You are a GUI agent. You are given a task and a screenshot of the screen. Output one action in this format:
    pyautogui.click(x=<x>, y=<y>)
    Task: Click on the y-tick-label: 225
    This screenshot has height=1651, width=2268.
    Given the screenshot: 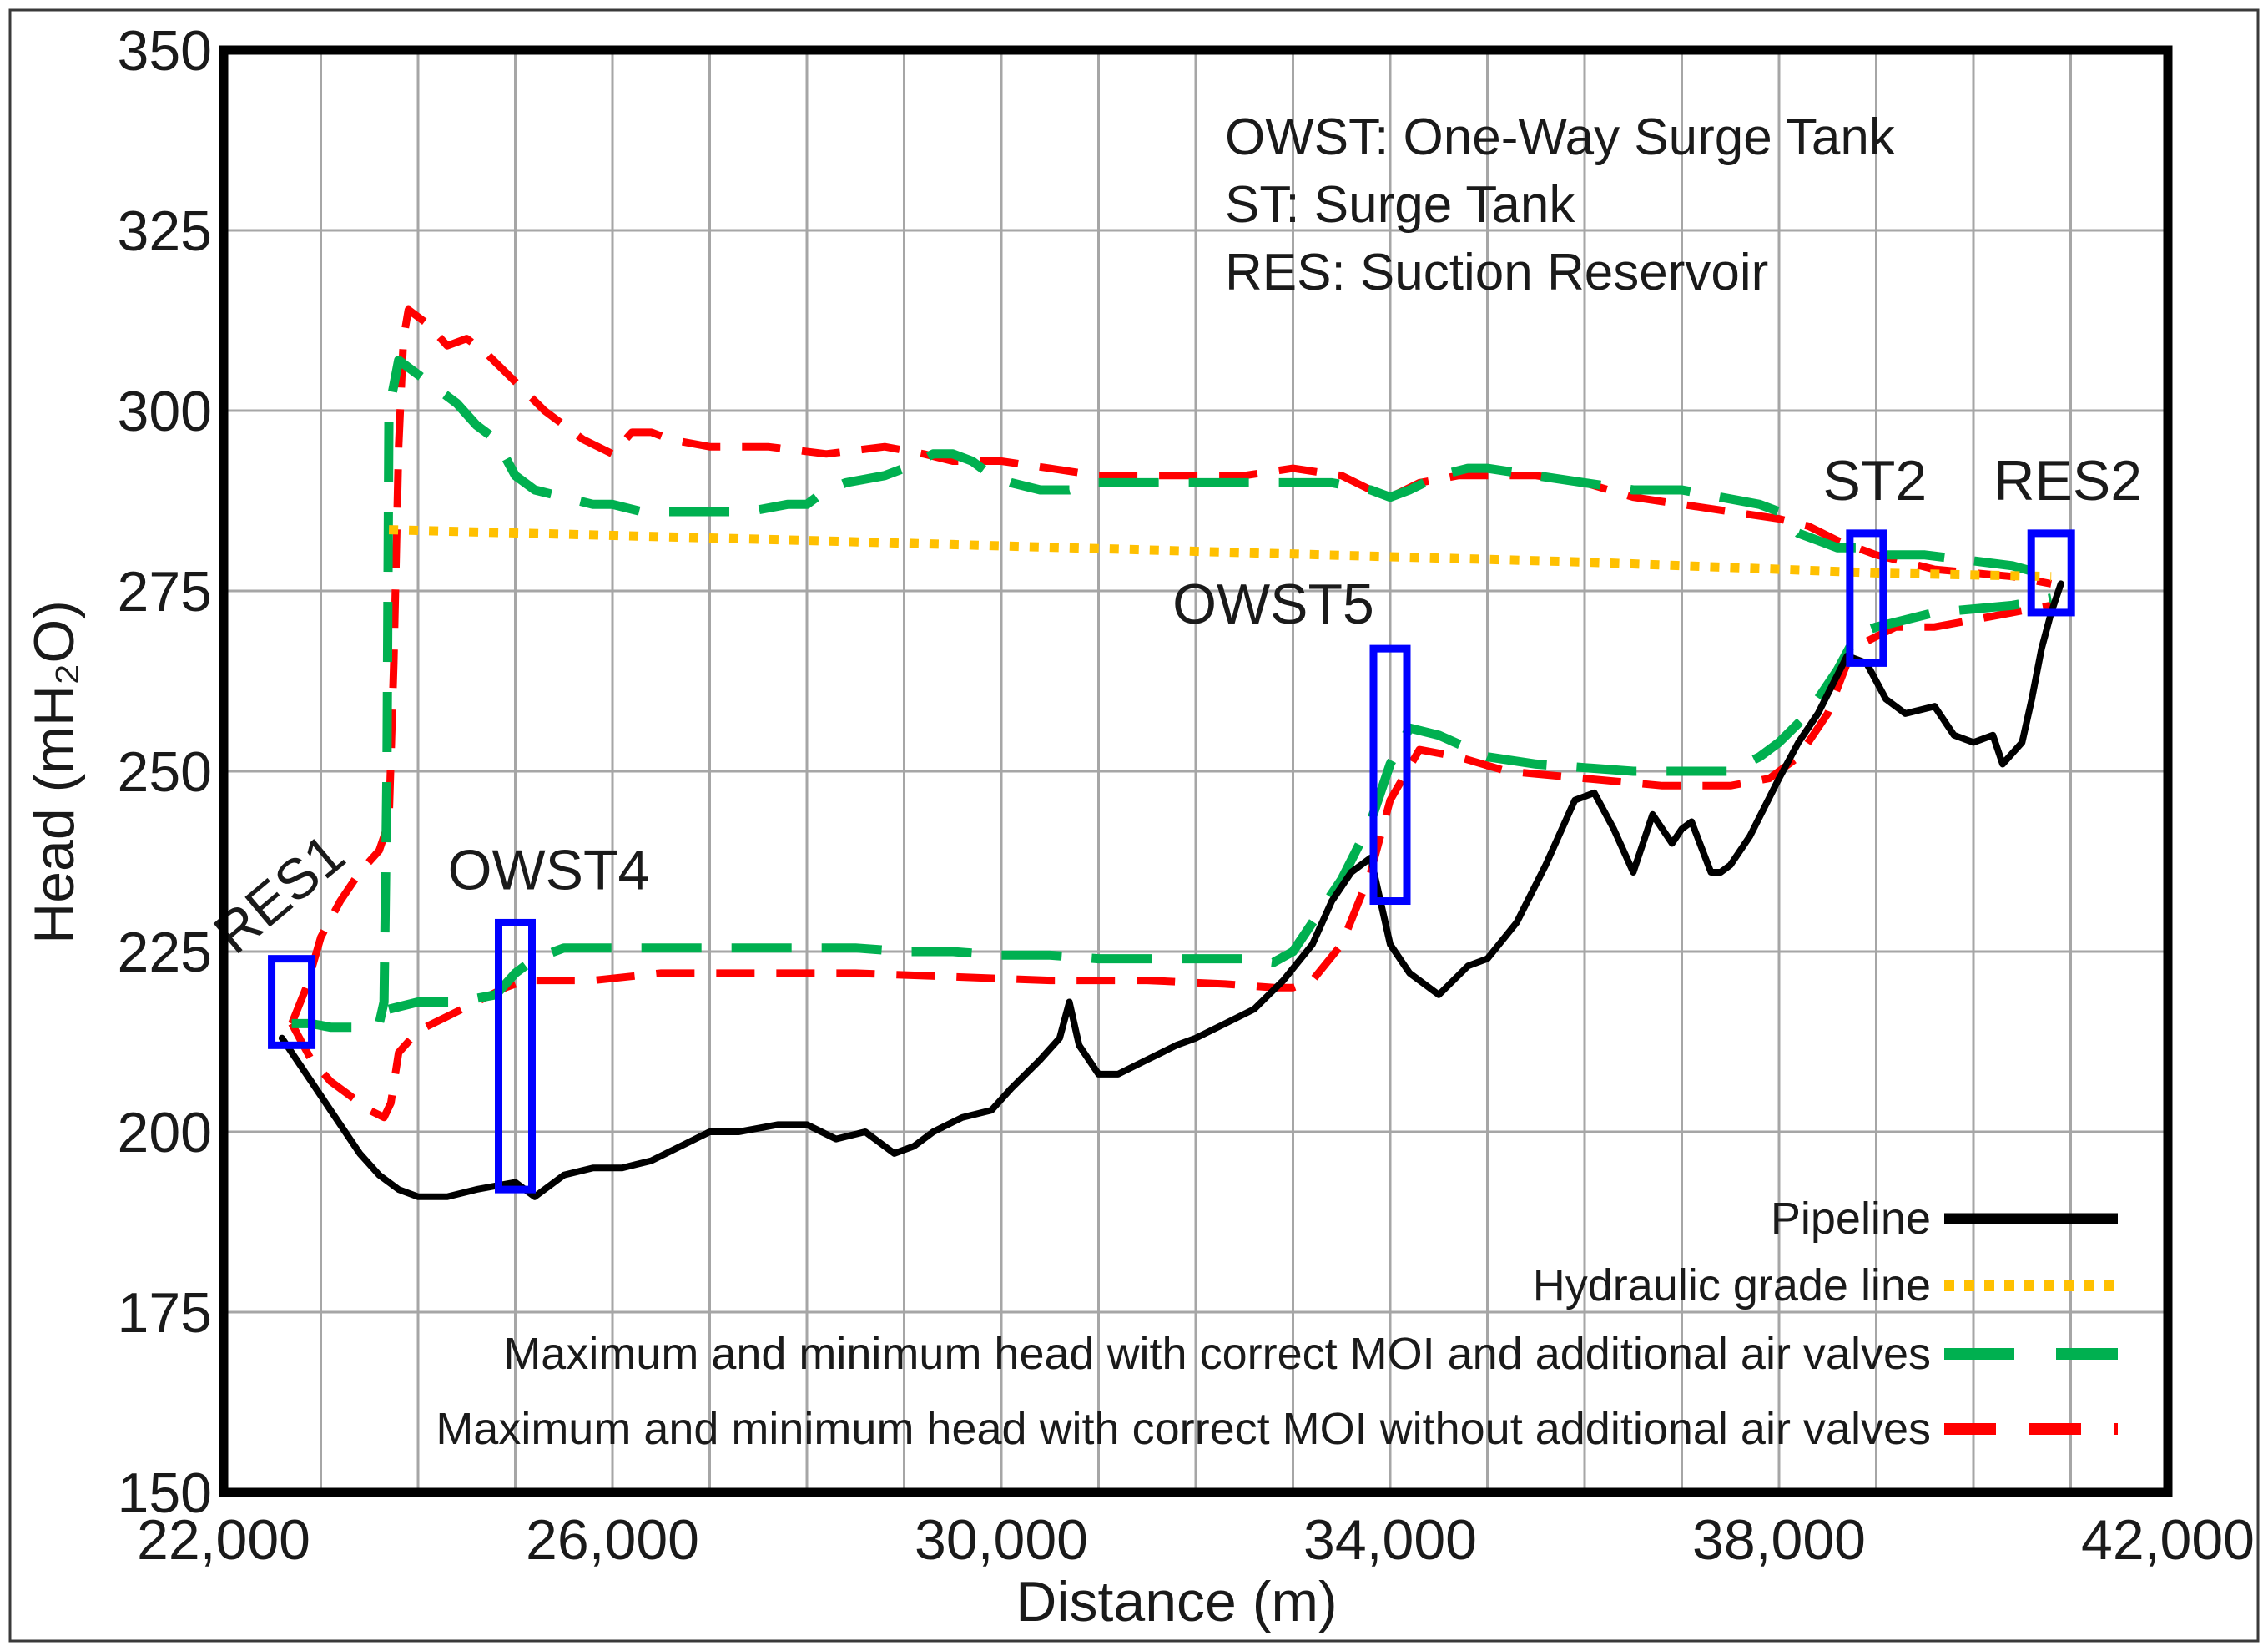 What is the action you would take?
    pyautogui.click(x=165, y=953)
    